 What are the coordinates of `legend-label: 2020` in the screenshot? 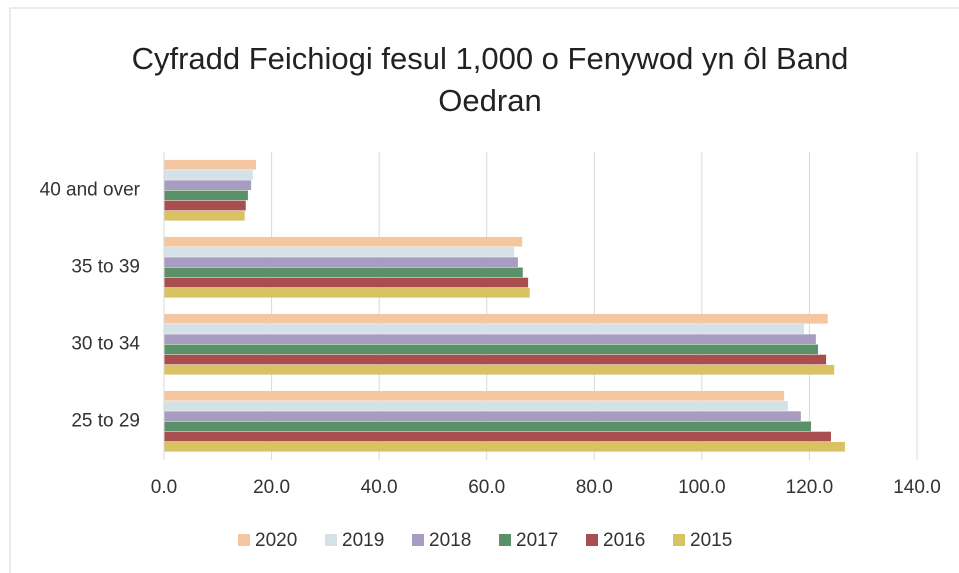 It's located at (276, 540).